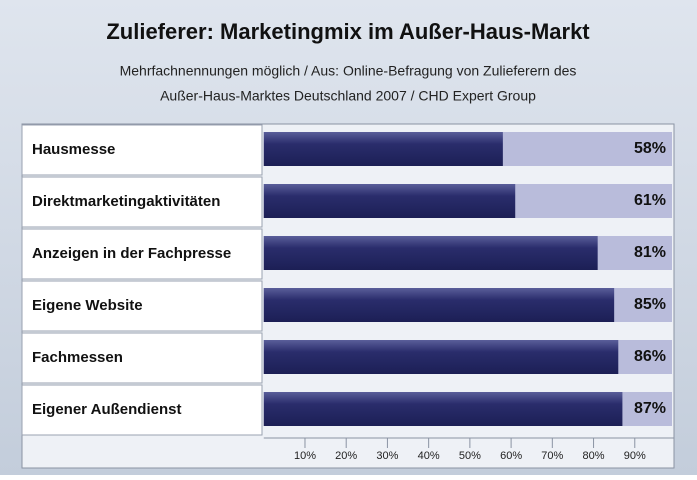 This screenshot has height=480, width=697. I want to click on category-label: Hausmesse, so click(73, 149).